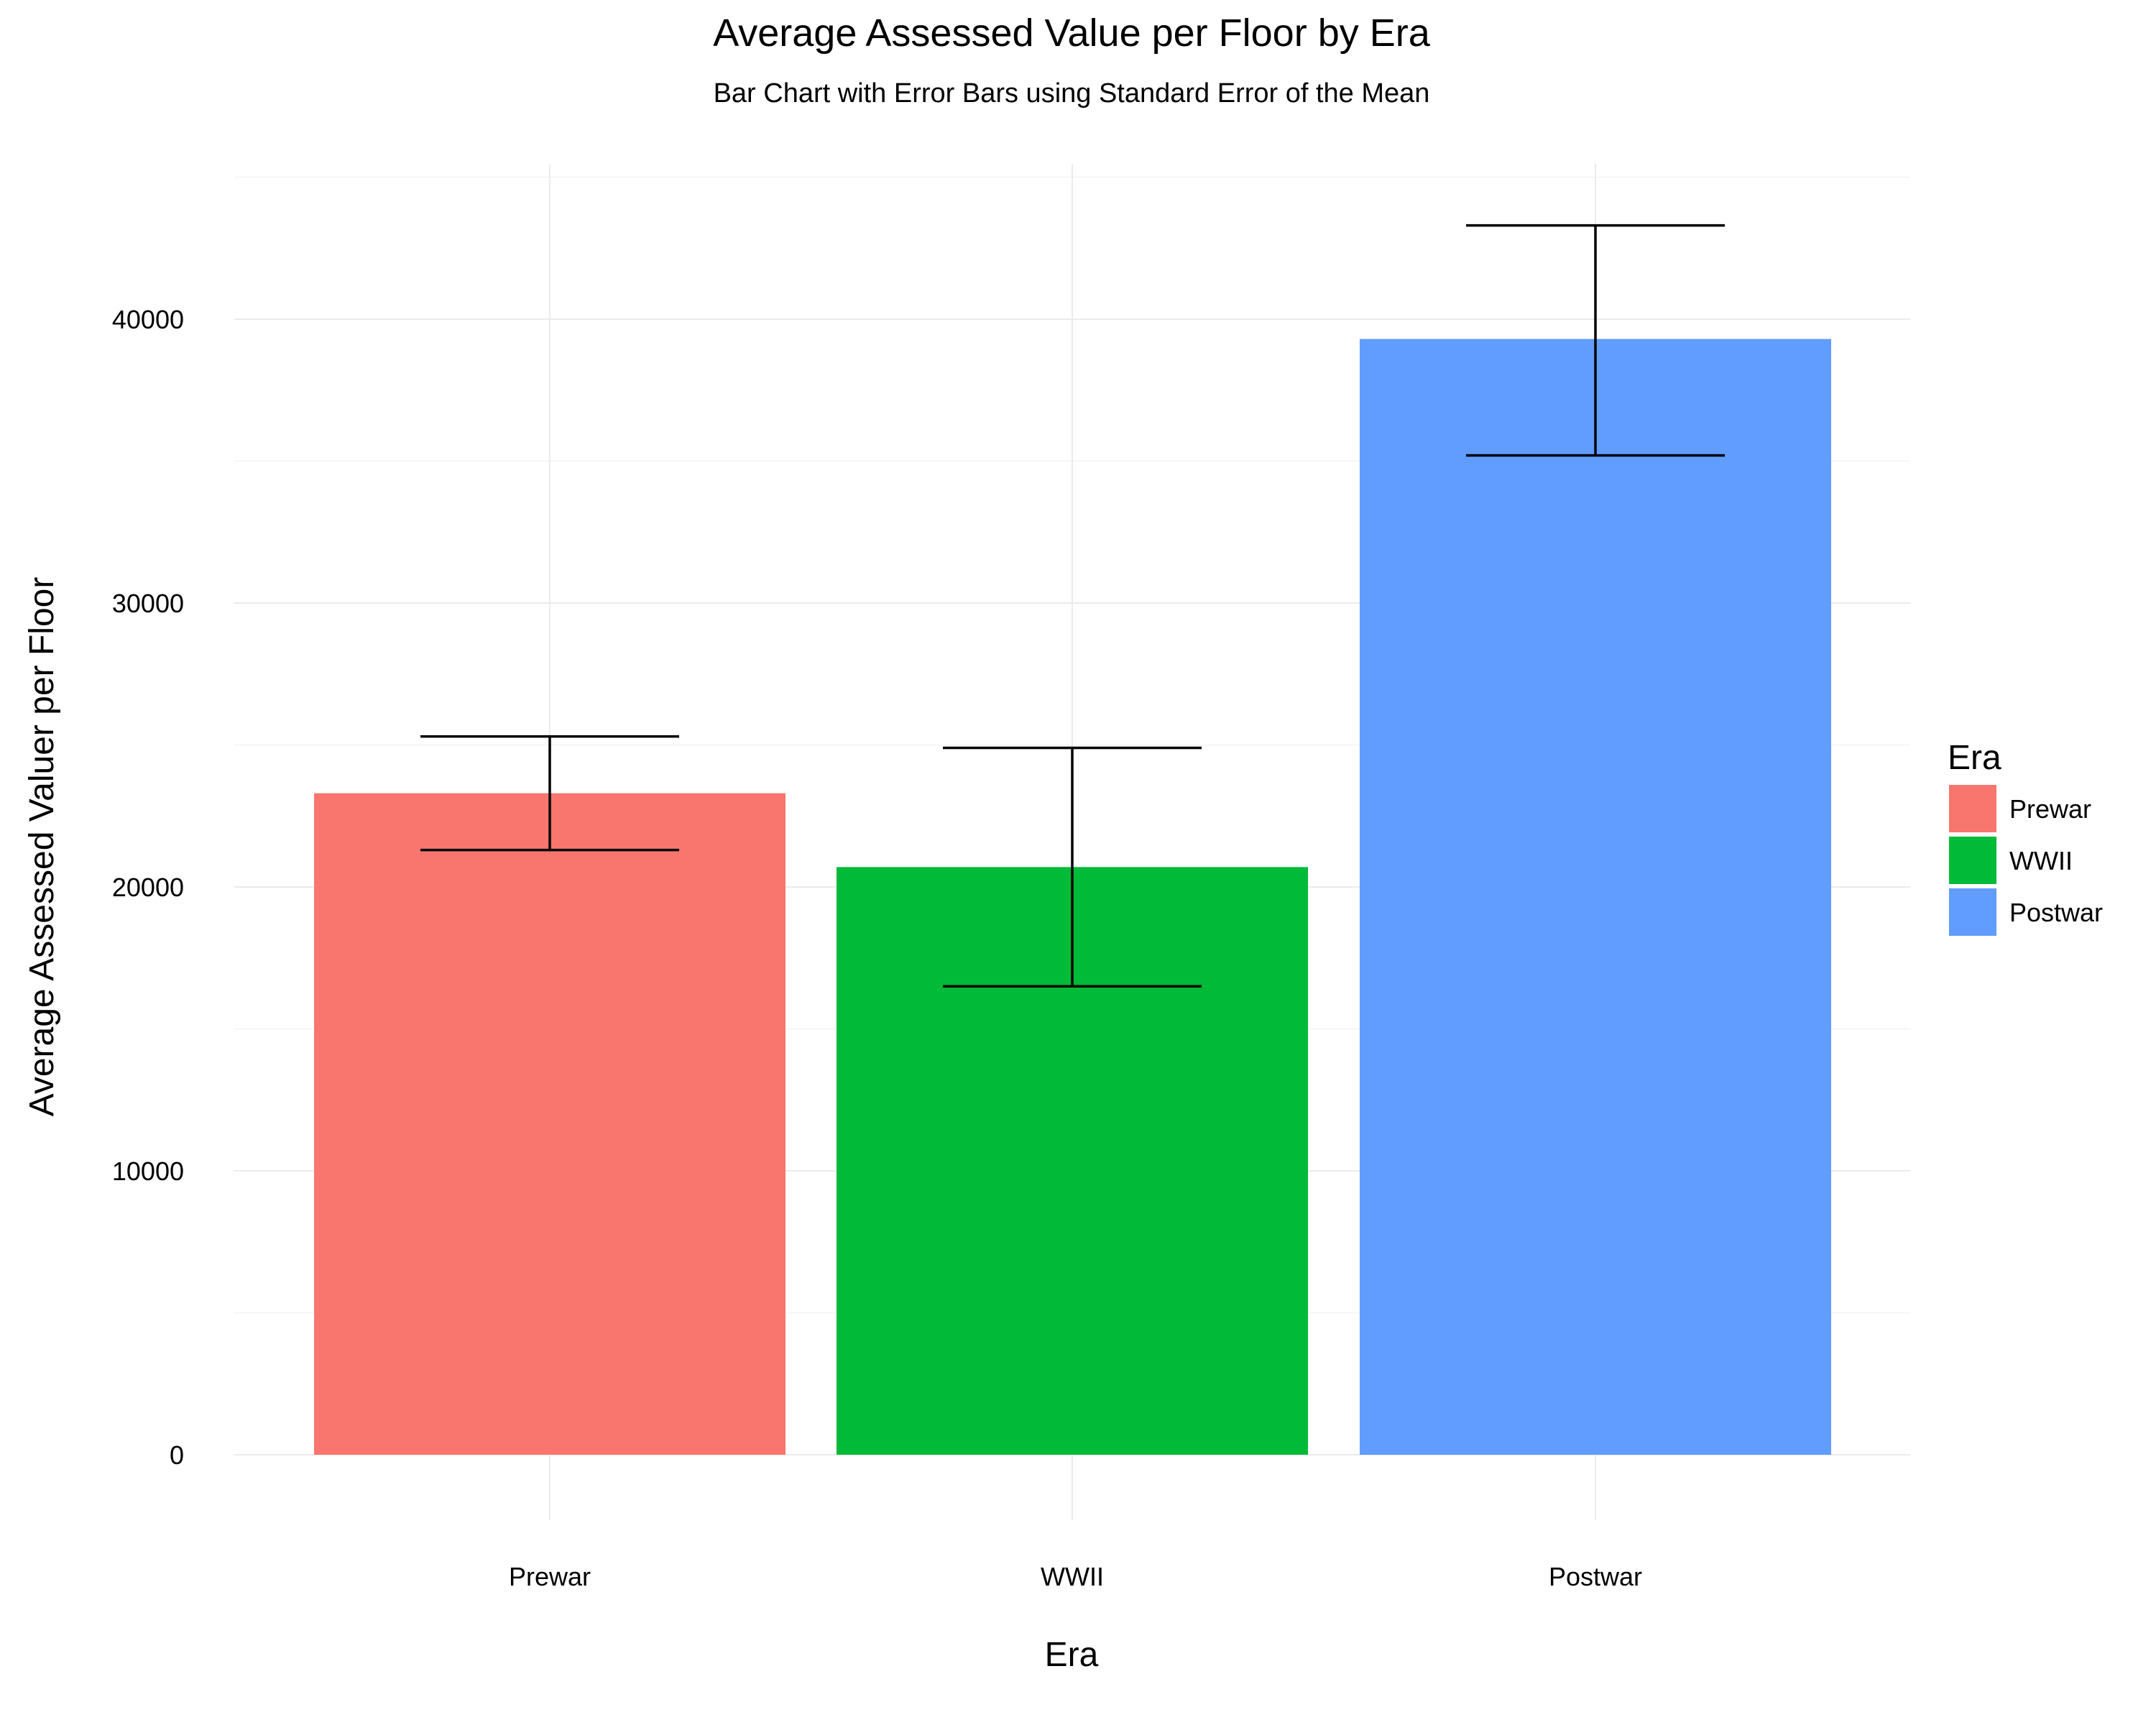  Describe the element at coordinates (1073, 867) in the screenshot. I see `error-bar-wwii` at that location.